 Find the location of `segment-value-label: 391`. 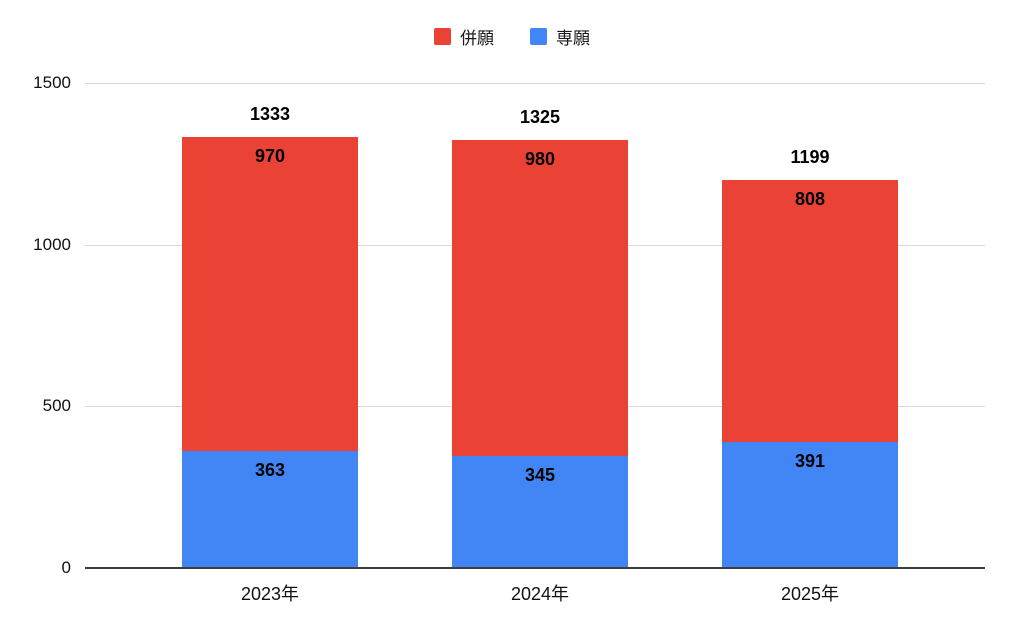

segment-value-label: 391 is located at coordinates (810, 460).